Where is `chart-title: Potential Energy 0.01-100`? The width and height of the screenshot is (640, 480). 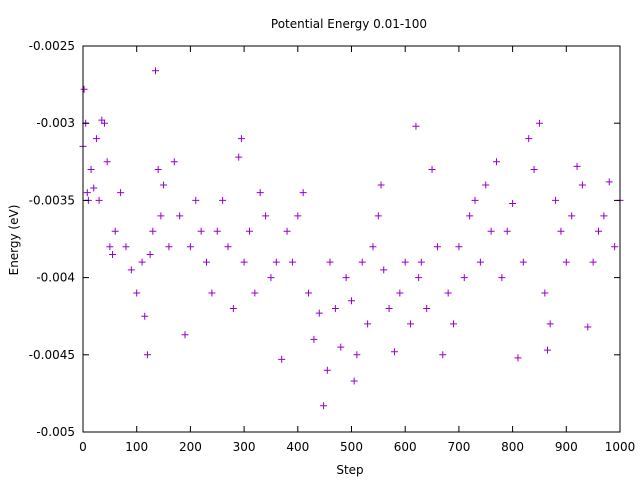 chart-title: Potential Energy 0.01-100 is located at coordinates (349, 24).